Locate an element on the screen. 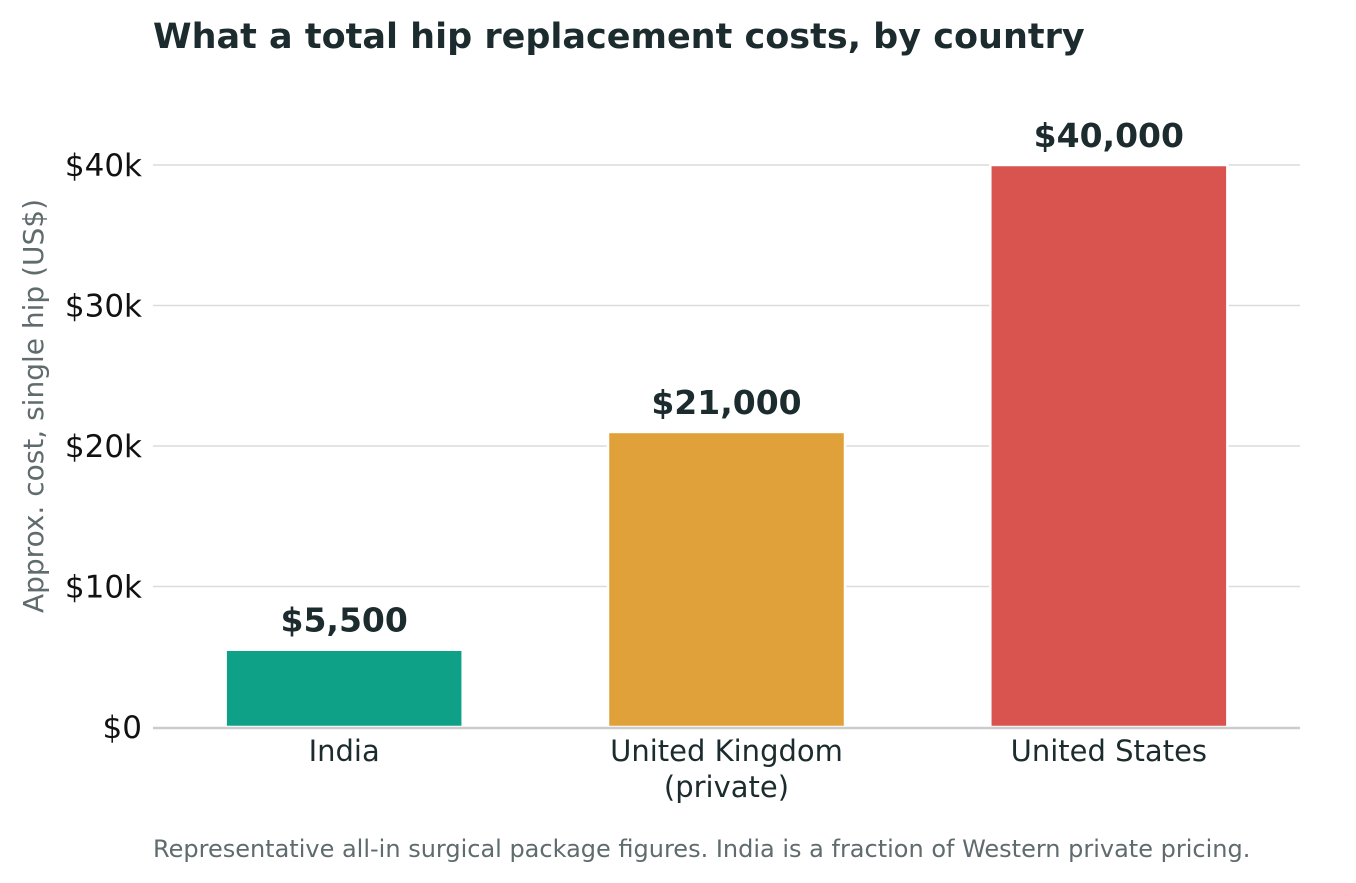 The width and height of the screenshot is (1356, 883). y-tick-label: $20k is located at coordinates (103, 447).